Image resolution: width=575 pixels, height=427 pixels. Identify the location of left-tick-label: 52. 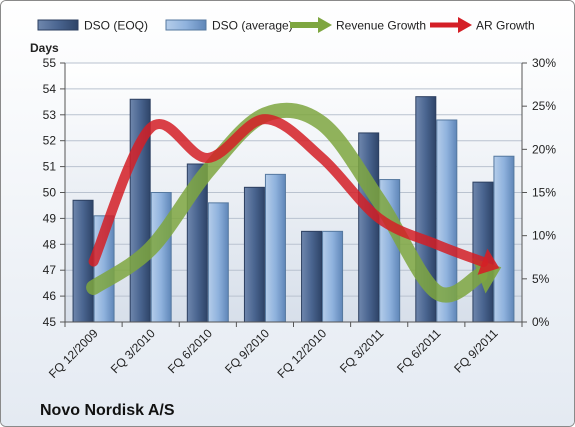
(50, 141).